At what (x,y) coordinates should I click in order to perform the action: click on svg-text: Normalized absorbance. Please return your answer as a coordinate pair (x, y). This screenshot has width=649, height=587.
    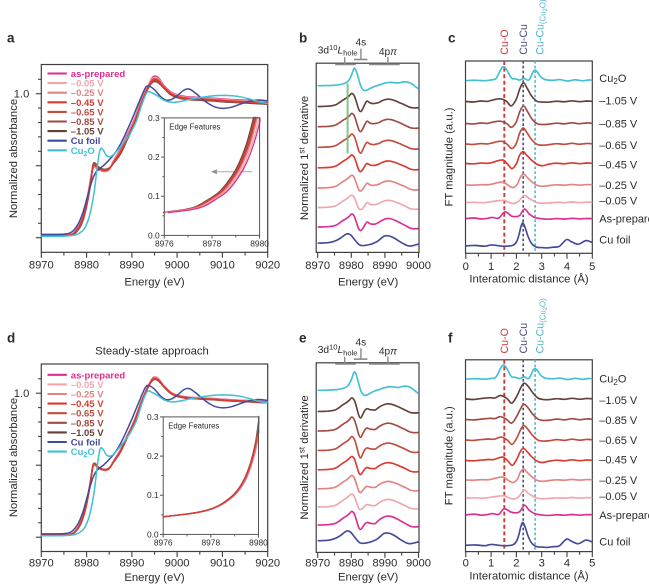
    Looking at the image, I should click on (14, 158).